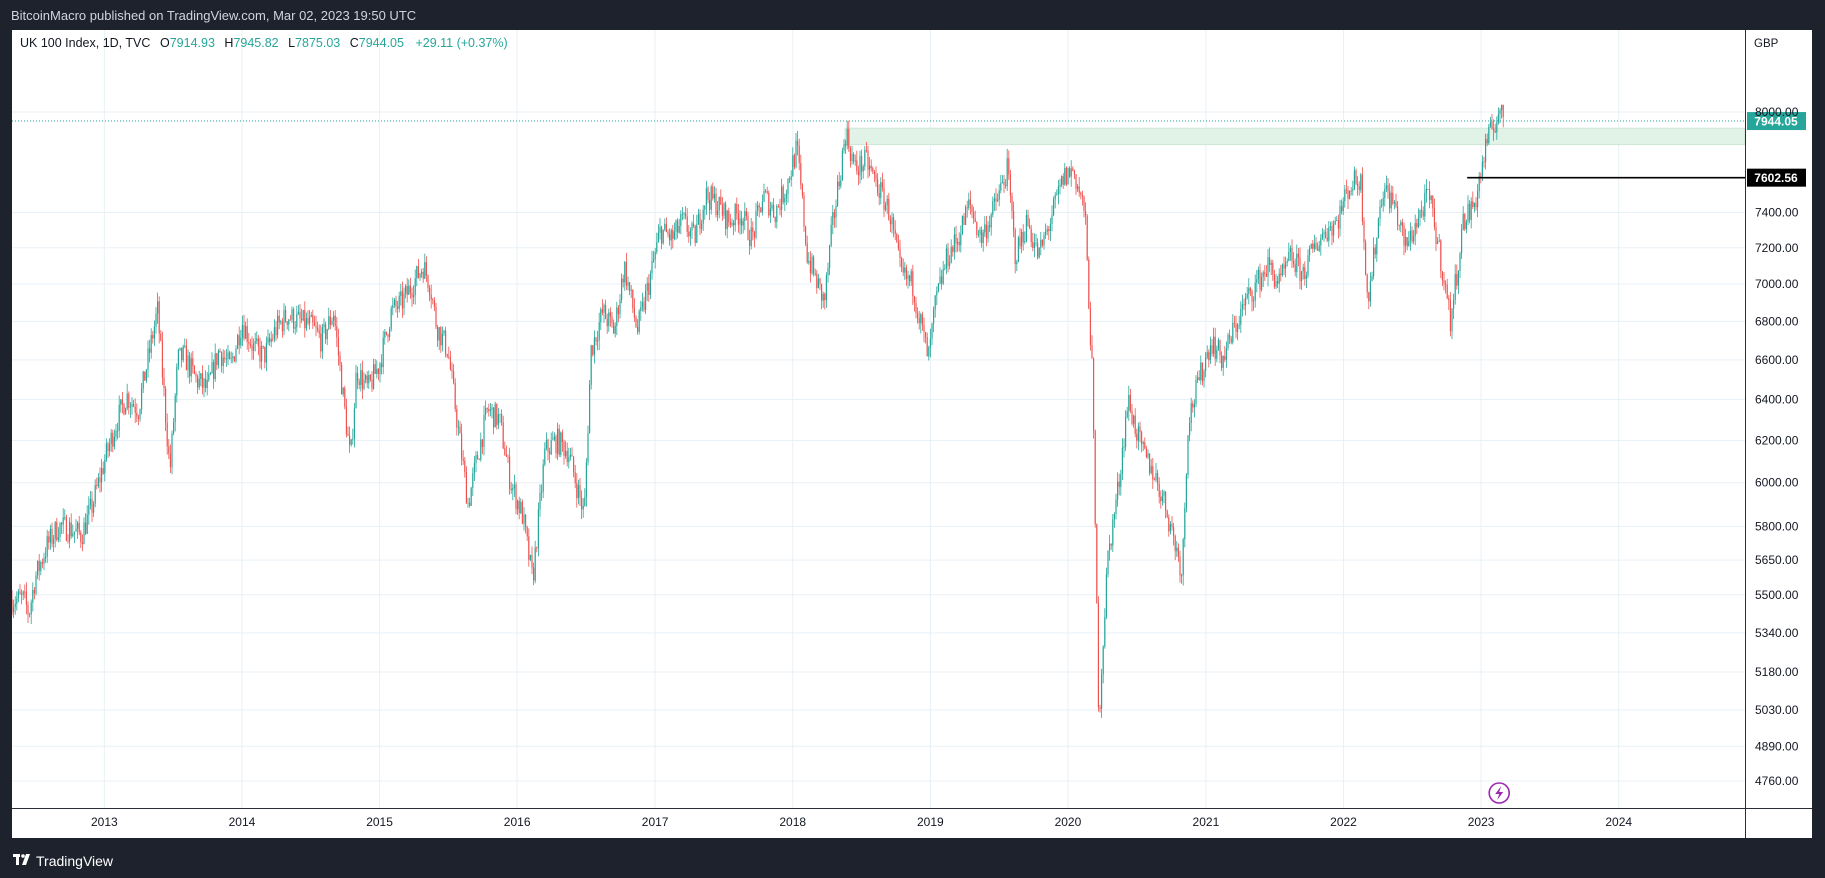  I want to click on footer-brand: TradingView, so click(75, 861).